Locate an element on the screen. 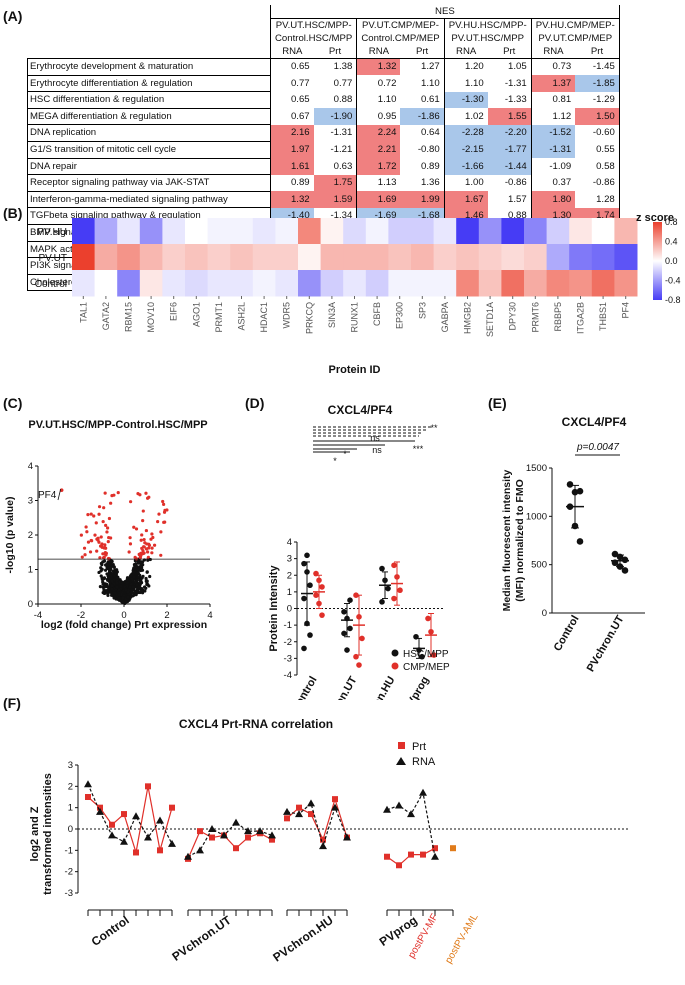 The height and width of the screenshot is (985, 685). volcano-title: PV.UT.HSC/MPP-Control.HSC/MPP is located at coordinates (117, 425).